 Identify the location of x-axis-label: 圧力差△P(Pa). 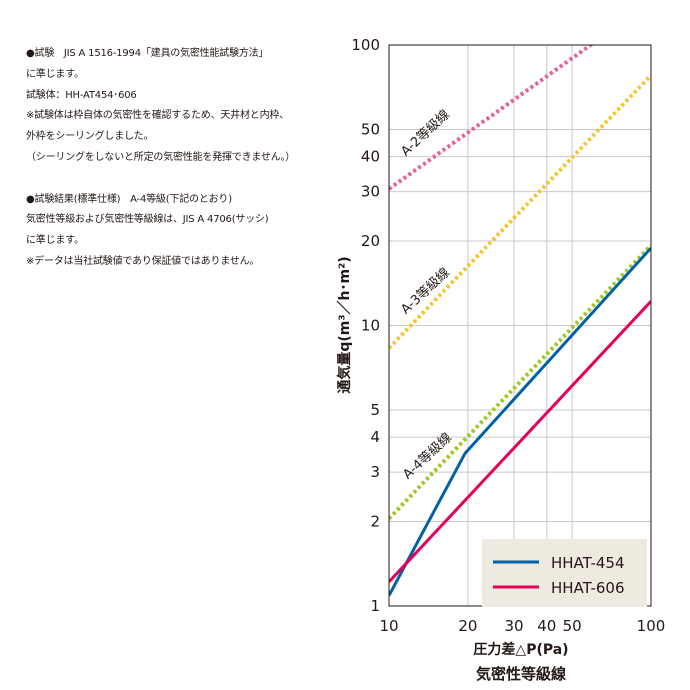
(520, 649).